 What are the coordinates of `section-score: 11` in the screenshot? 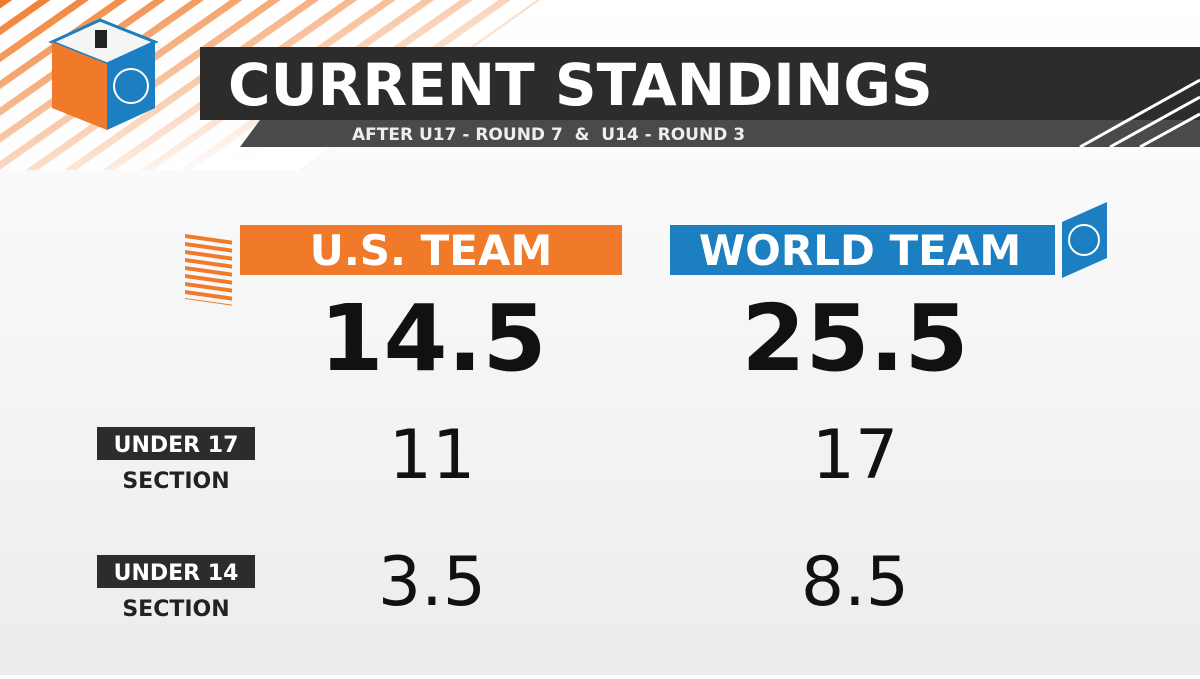 It's located at (432, 455).